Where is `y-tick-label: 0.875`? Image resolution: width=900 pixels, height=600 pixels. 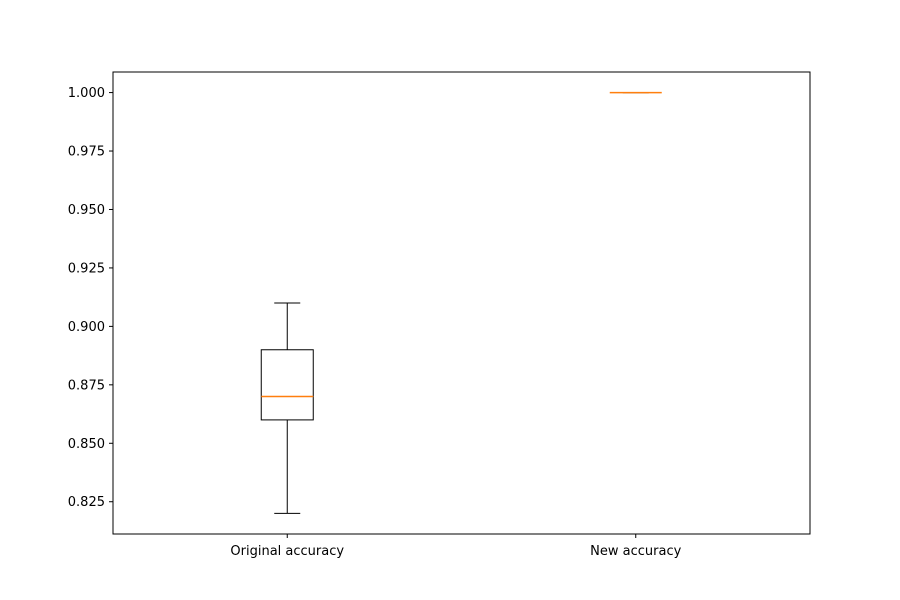 y-tick-label: 0.875 is located at coordinates (86, 385).